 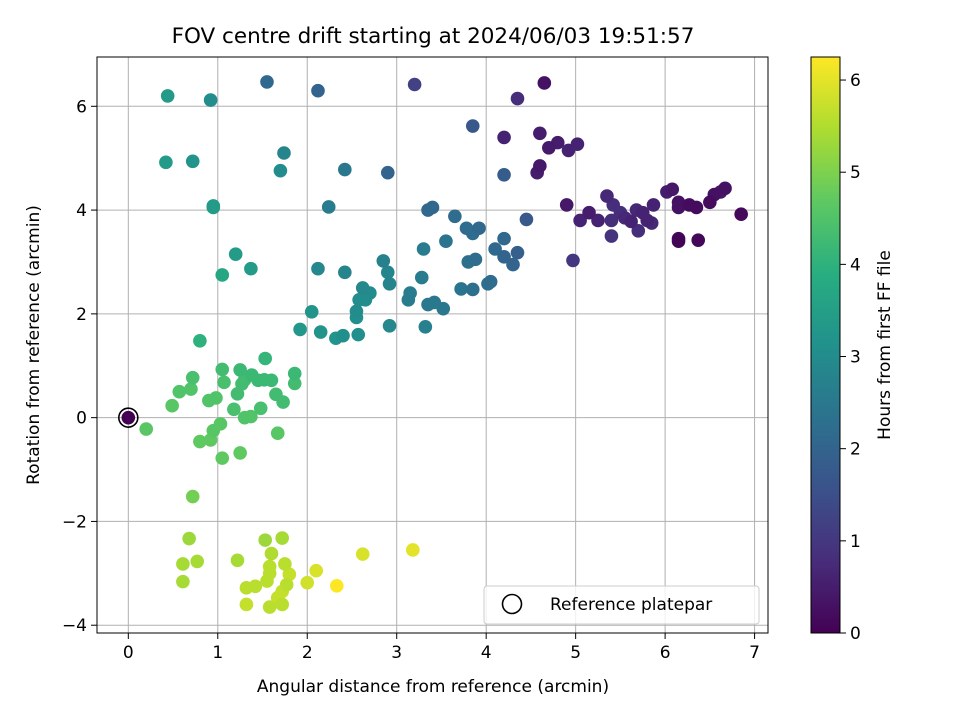 I want to click on legend-label: Reference platepar, so click(x=631, y=605).